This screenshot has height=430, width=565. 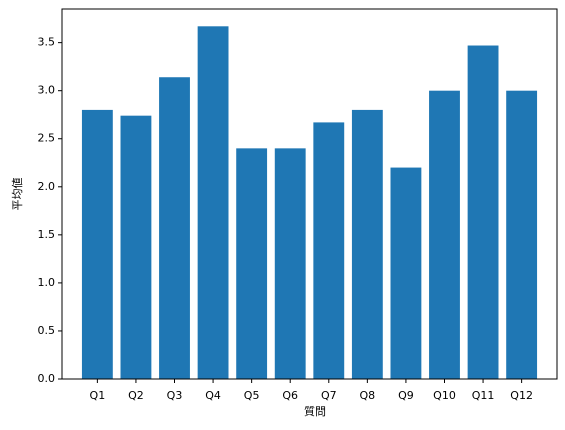 I want to click on x-tick-label: Q9, so click(x=406, y=395).